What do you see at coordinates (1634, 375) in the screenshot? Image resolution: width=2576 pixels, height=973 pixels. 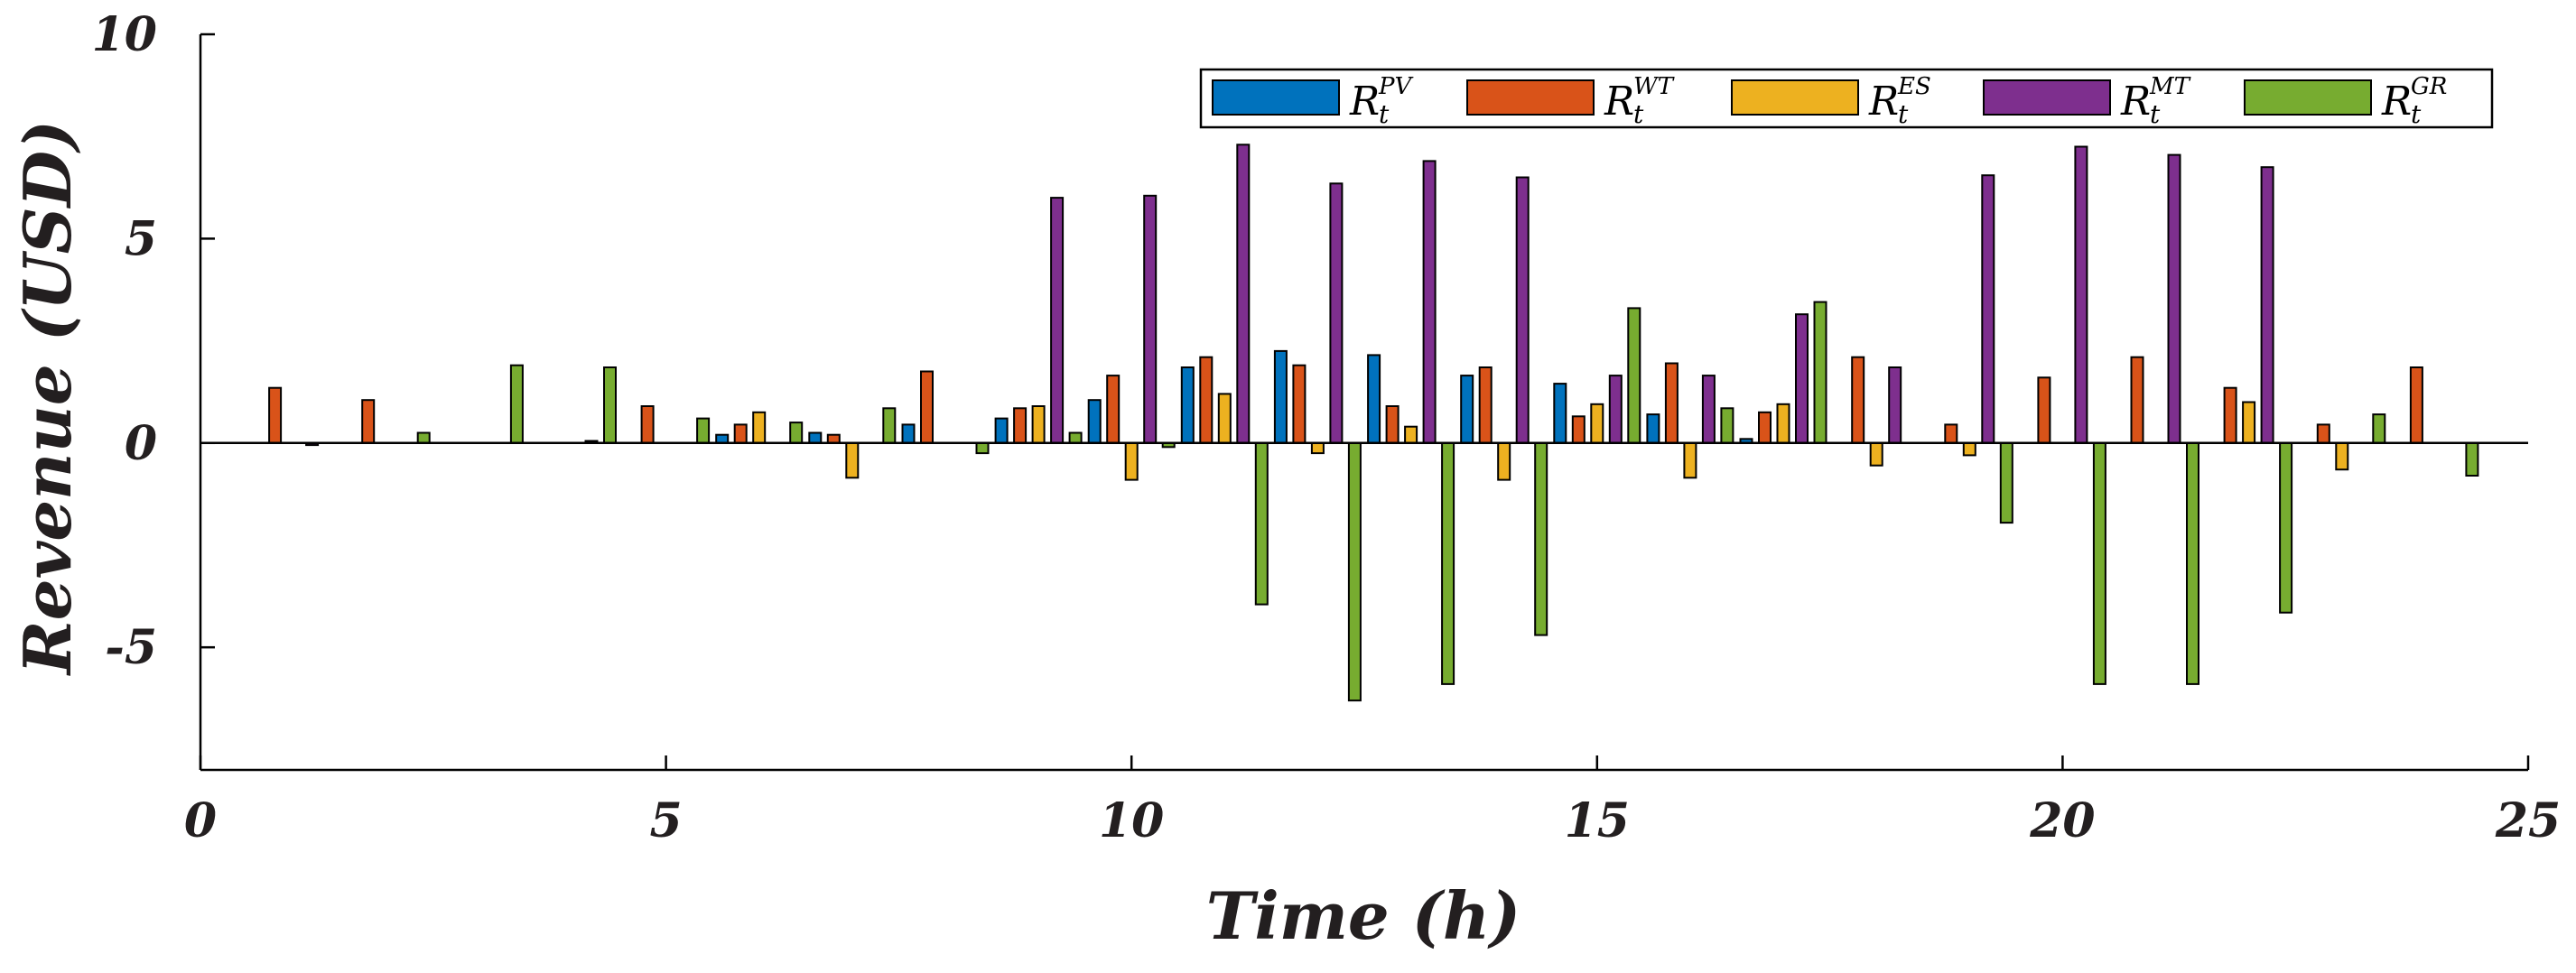 I see `bar-gr-h15` at bounding box center [1634, 375].